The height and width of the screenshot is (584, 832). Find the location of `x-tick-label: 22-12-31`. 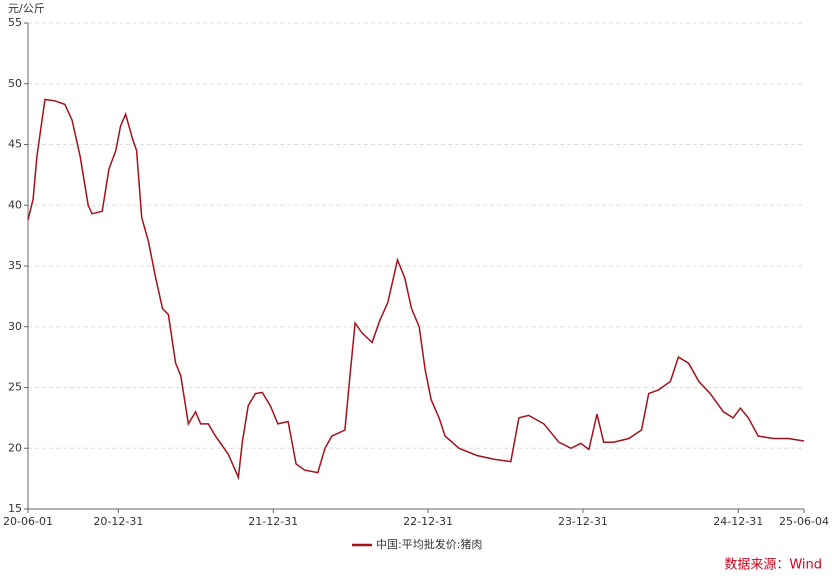

x-tick-label: 22-12-31 is located at coordinates (428, 521).